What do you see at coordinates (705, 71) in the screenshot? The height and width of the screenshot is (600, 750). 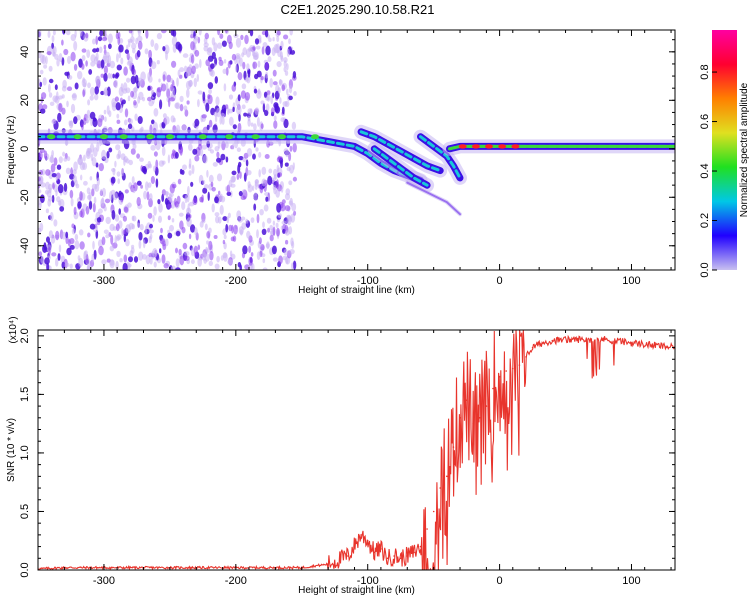 I see `colorbar-tick-label: 0.8` at bounding box center [705, 71].